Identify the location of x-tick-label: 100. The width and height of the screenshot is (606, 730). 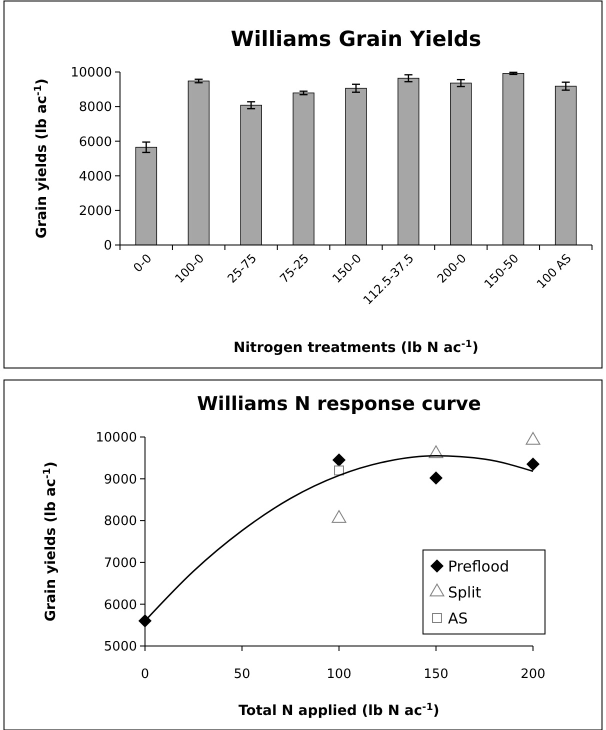
(339, 674).